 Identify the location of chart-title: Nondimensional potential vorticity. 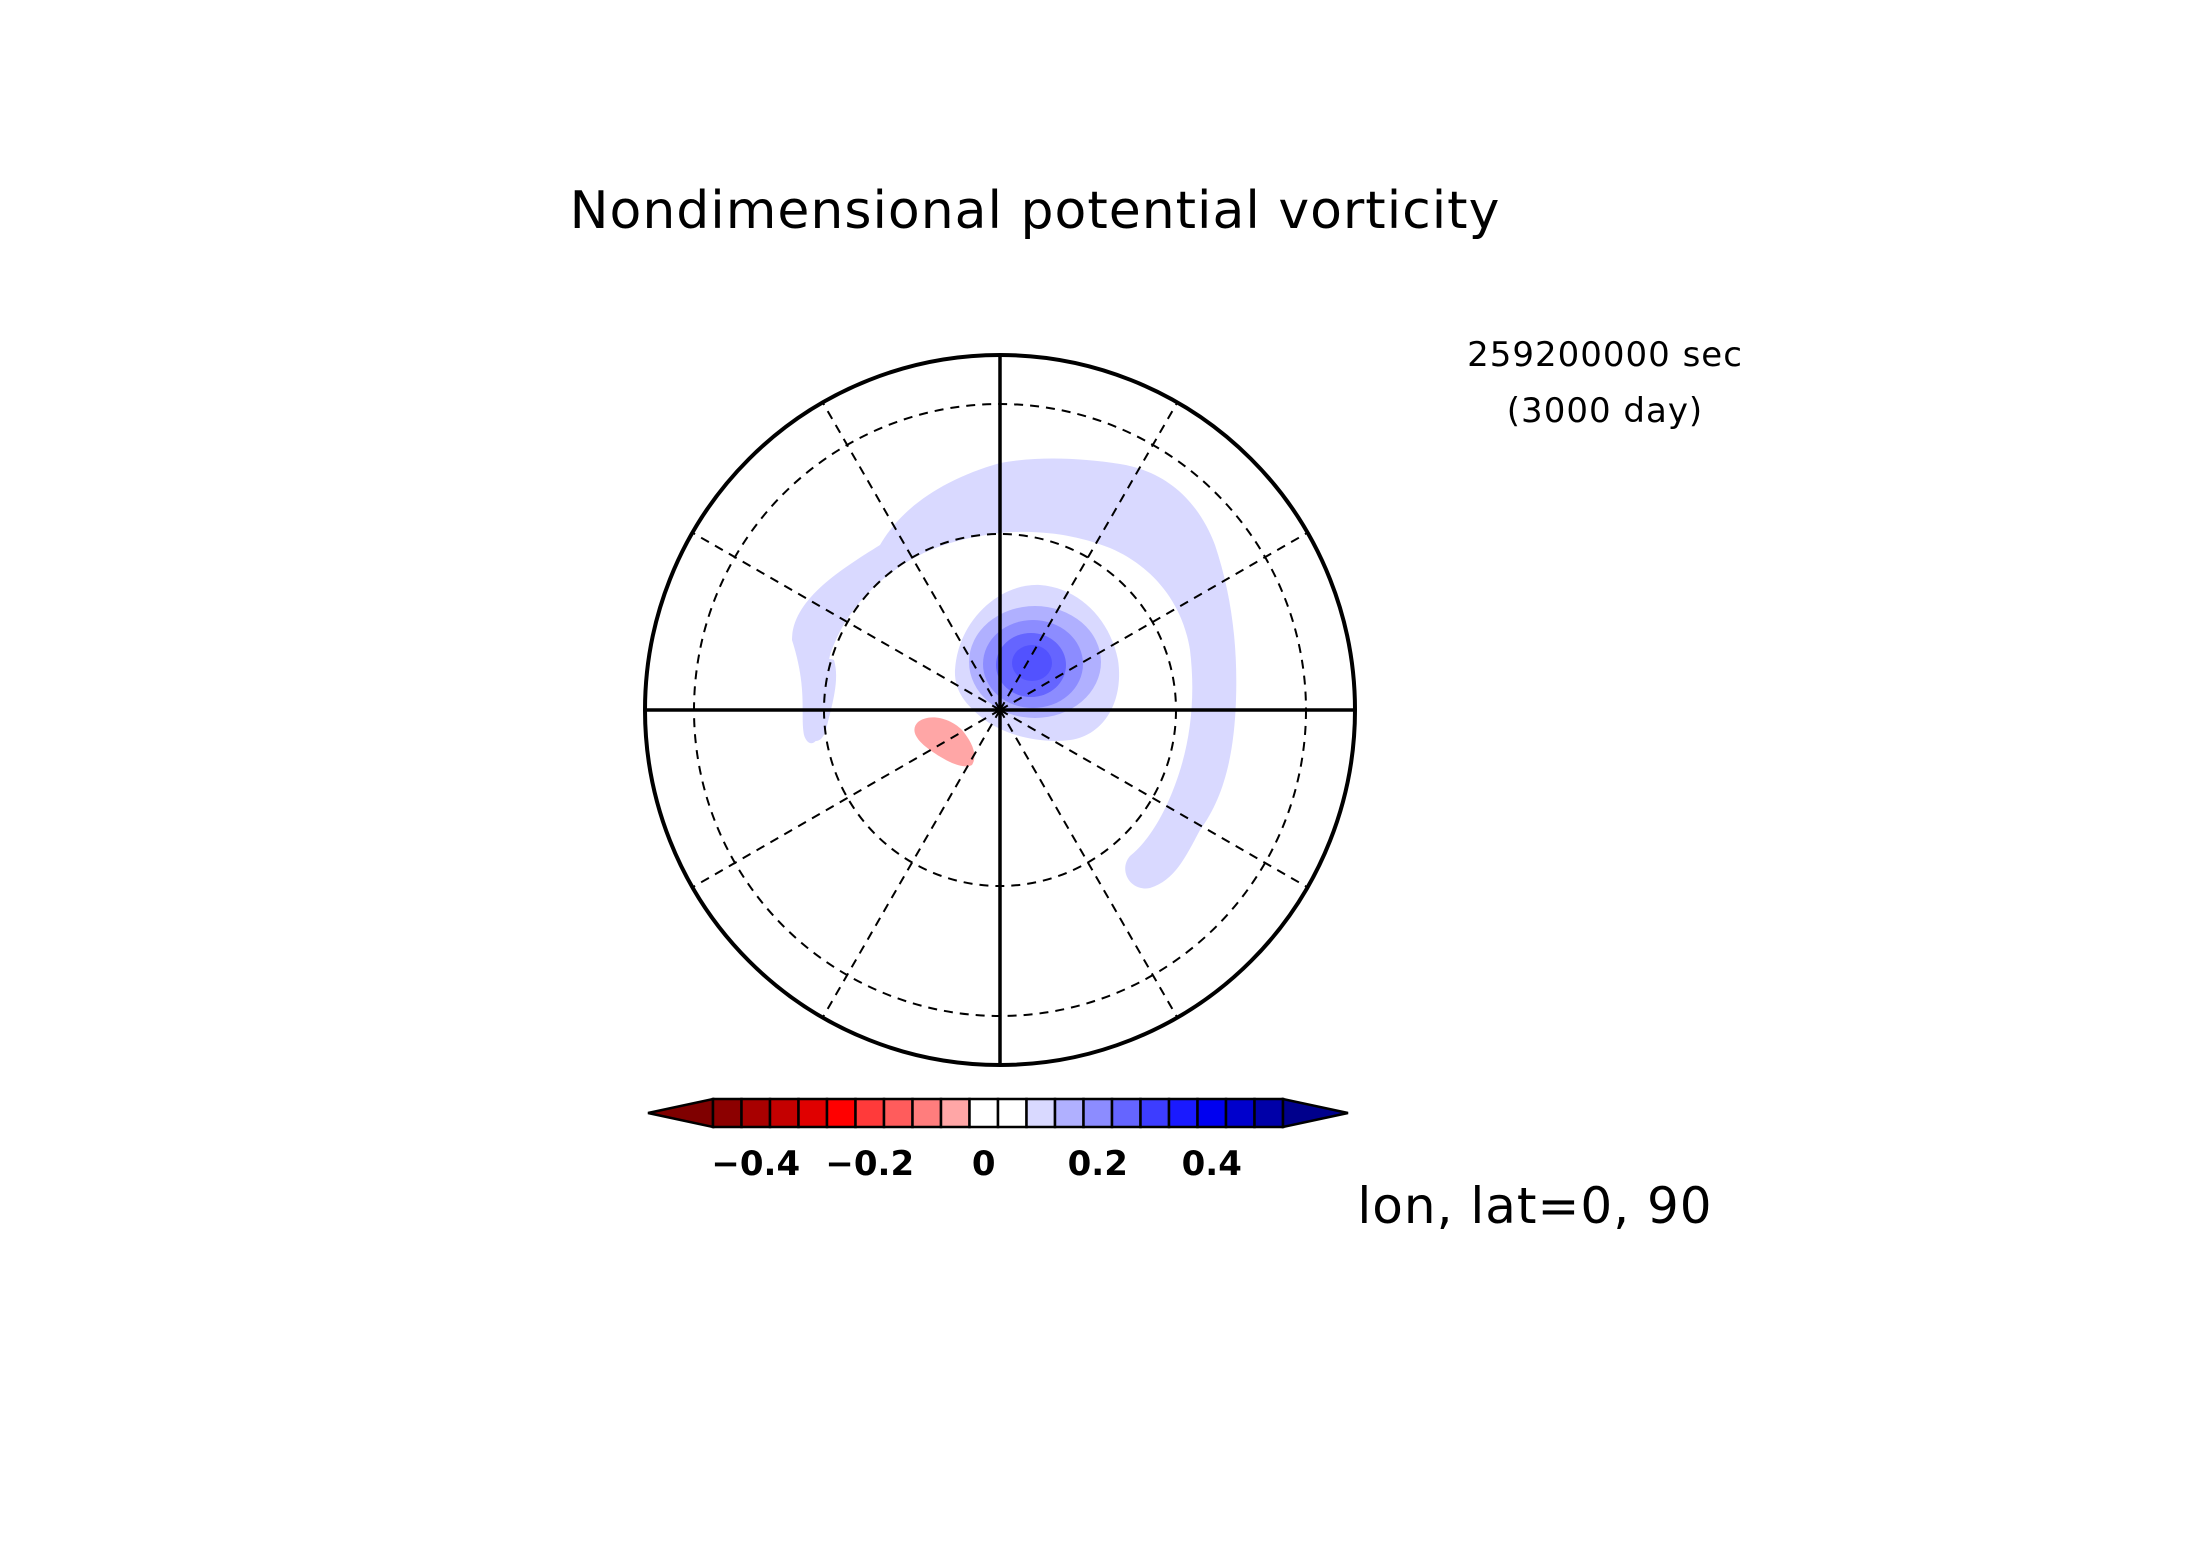
(1035, 211).